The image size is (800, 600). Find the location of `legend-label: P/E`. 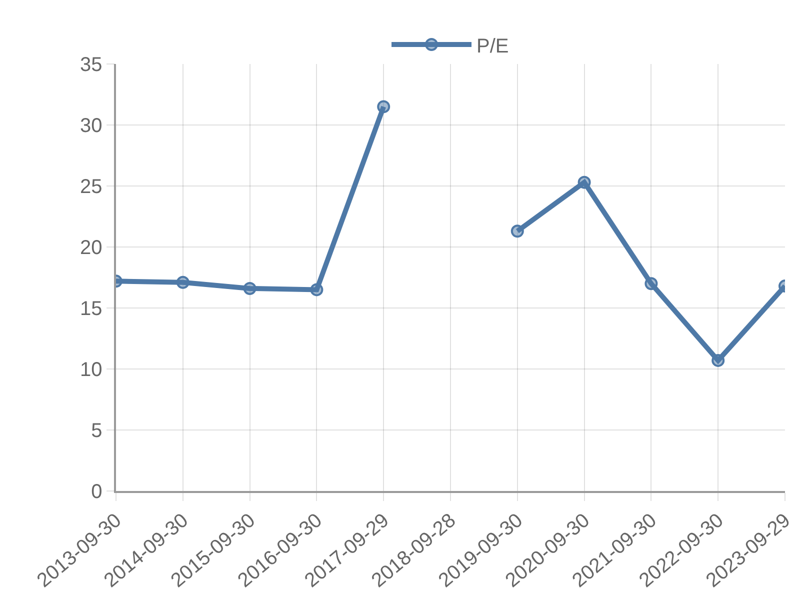

legend-label: P/E is located at coordinates (492, 46).